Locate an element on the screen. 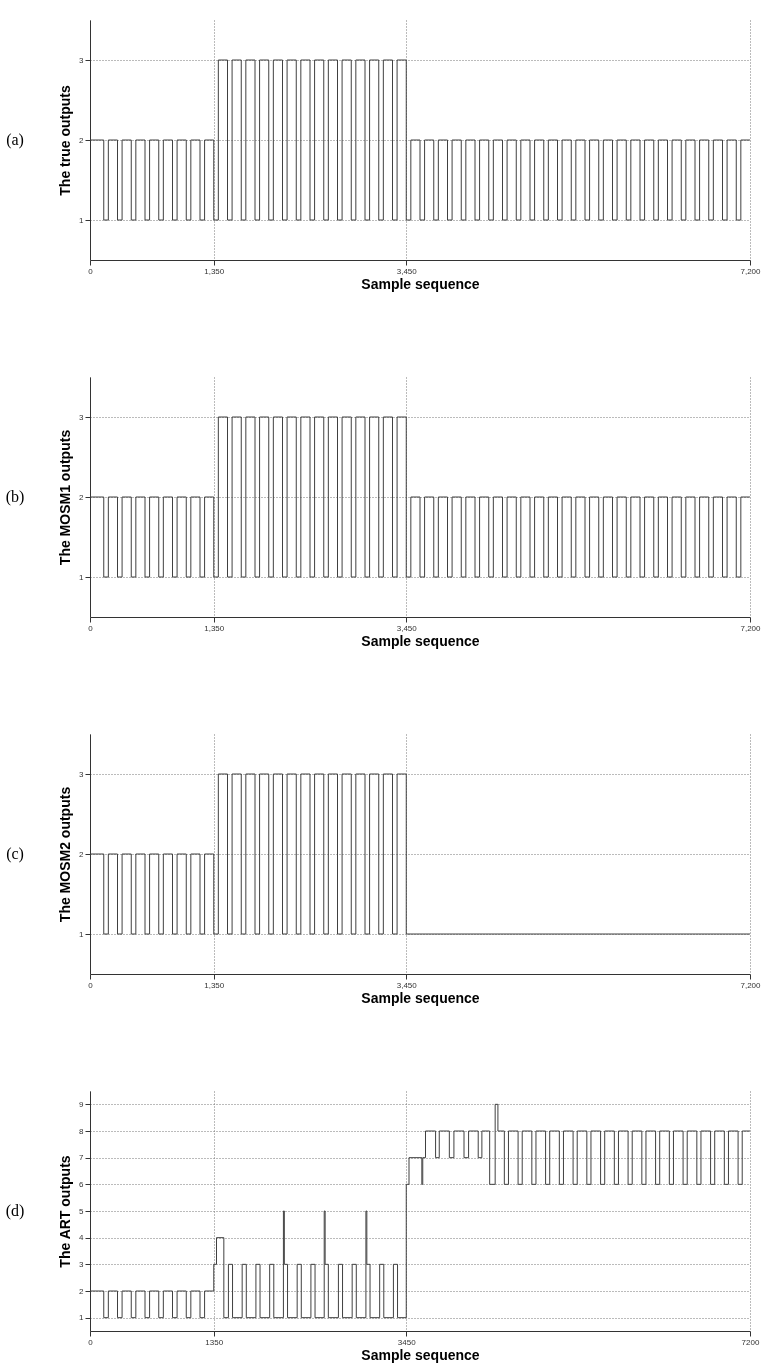  y-tick-label: 4 is located at coordinates (82, 1238).